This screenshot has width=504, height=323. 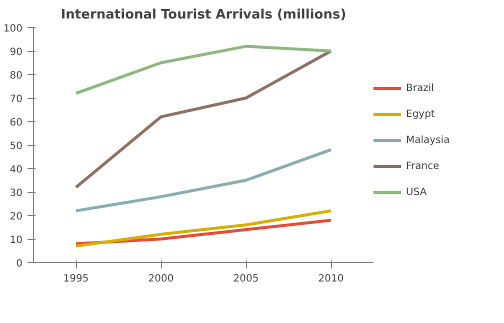 What do you see at coordinates (16, 76) in the screenshot?
I see `y-tick-label: 80` at bounding box center [16, 76].